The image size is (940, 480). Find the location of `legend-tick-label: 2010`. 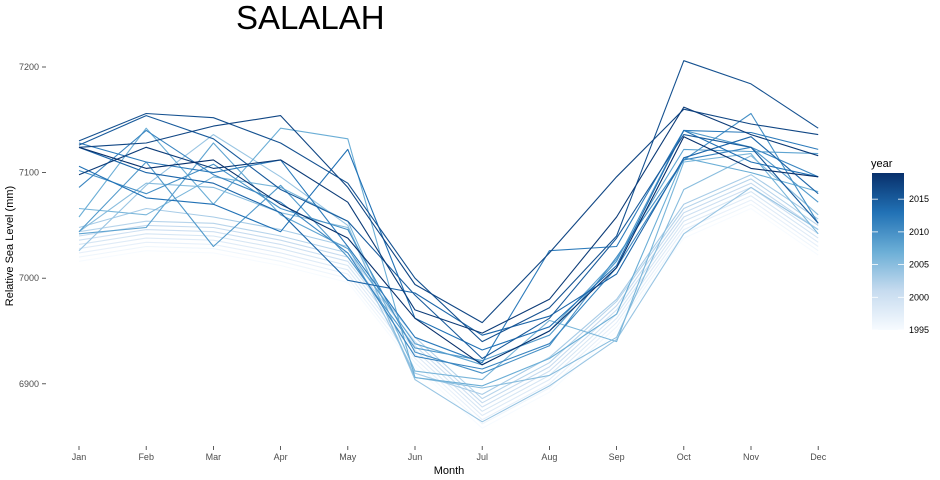

legend-tick-label: 2010 is located at coordinates (919, 232).